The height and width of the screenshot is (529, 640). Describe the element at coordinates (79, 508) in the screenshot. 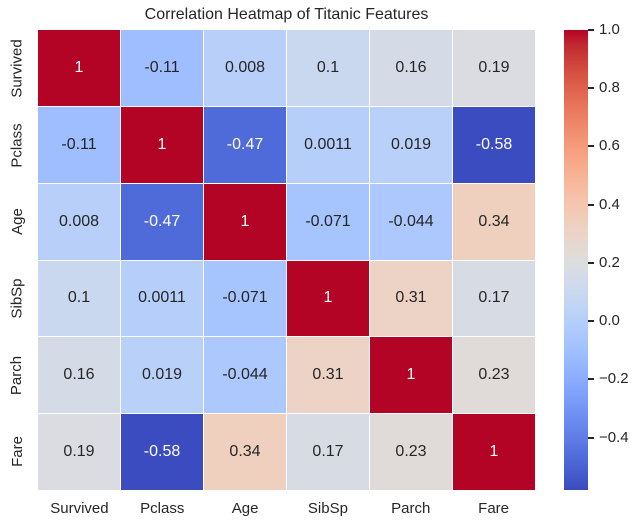

I see `col-label-survived: Survived` at that location.